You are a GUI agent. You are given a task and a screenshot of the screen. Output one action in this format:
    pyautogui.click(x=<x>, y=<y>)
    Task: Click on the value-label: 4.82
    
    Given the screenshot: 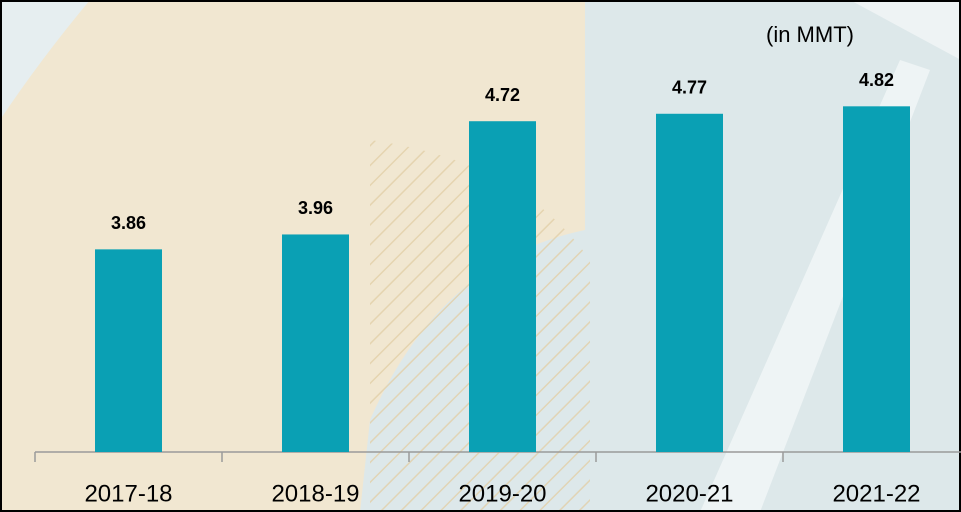 What is the action you would take?
    pyautogui.click(x=876, y=80)
    